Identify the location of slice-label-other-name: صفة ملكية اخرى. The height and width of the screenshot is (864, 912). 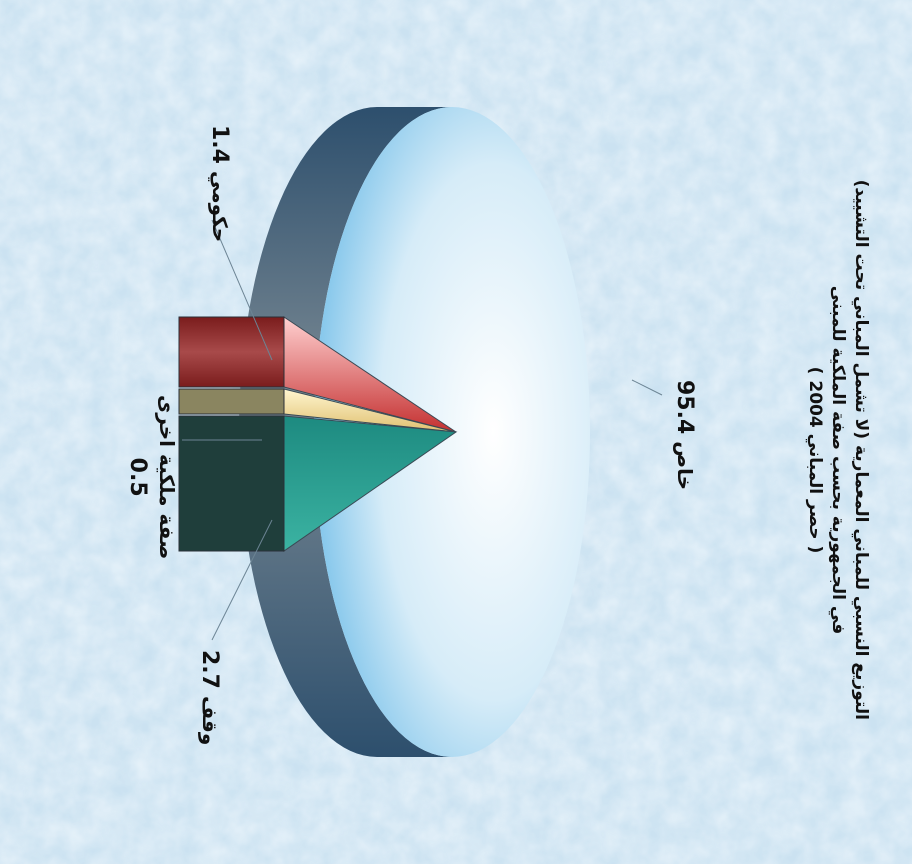
(167, 477).